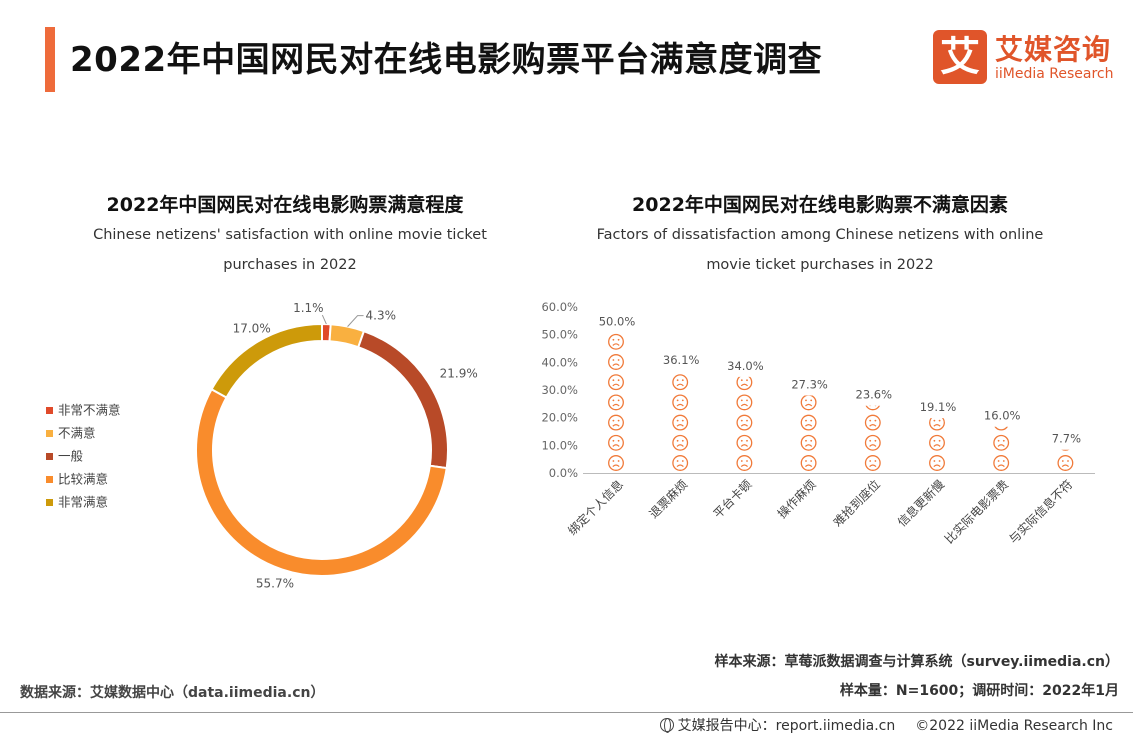  What do you see at coordinates (290, 265) in the screenshot?
I see `donut-subtitle-line2: purchases in 2022` at bounding box center [290, 265].